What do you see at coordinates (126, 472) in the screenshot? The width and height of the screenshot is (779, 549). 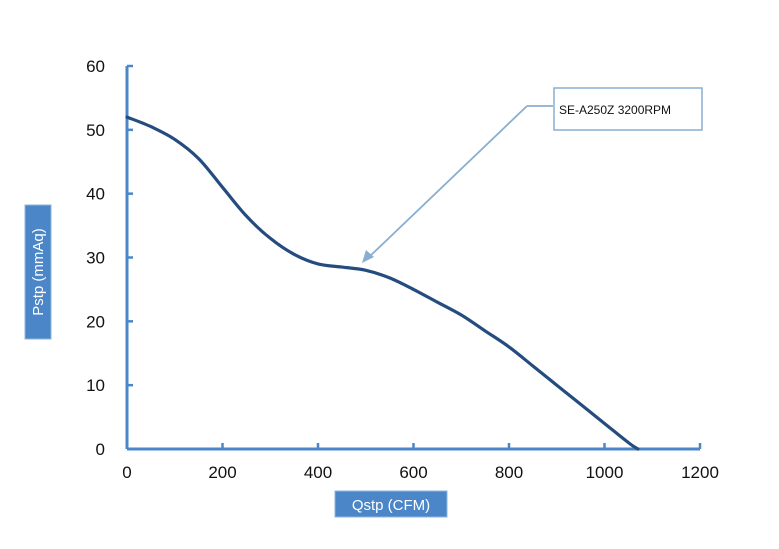 I see `x-tick-label: 0` at bounding box center [126, 472].